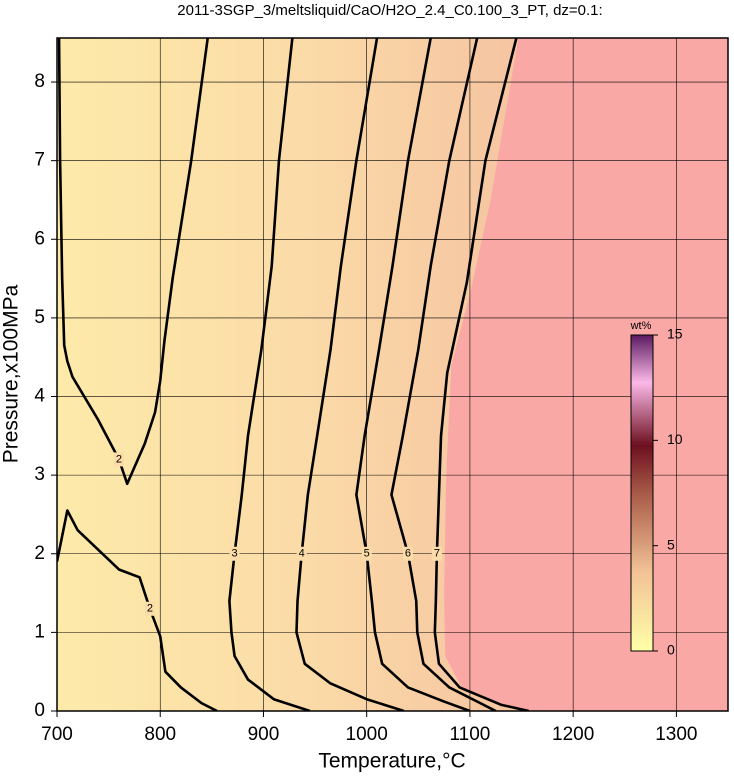 This screenshot has height=776, width=734. What do you see at coordinates (264, 734) in the screenshot?
I see `x-tick-label: 900` at bounding box center [264, 734].